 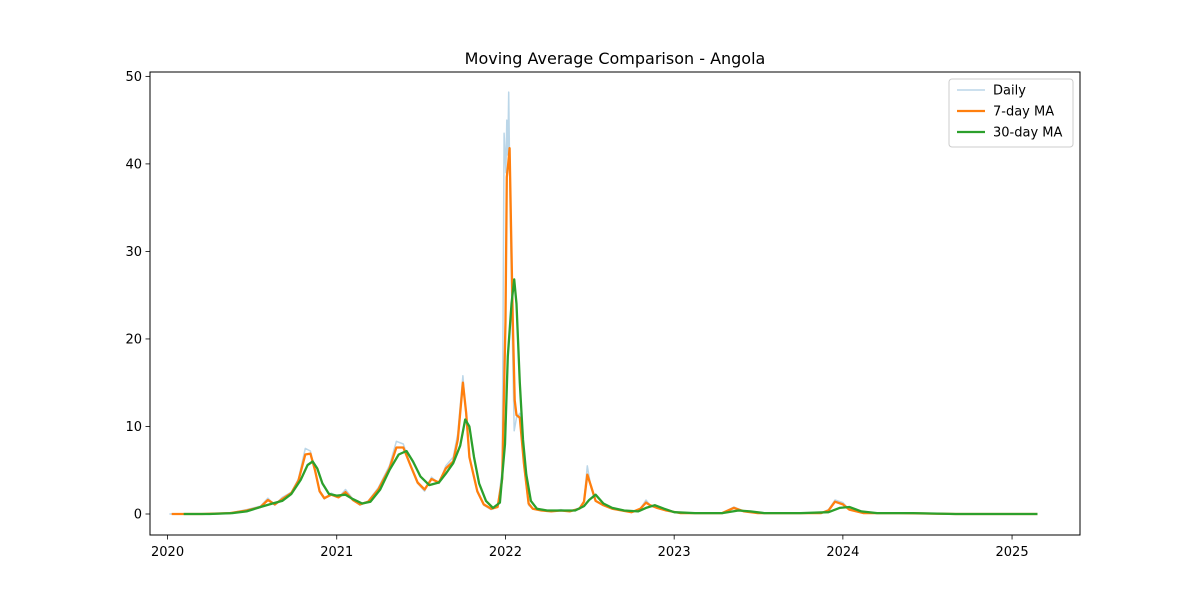 I want to click on legend-label-2: 30-day MA, so click(x=1027, y=133).